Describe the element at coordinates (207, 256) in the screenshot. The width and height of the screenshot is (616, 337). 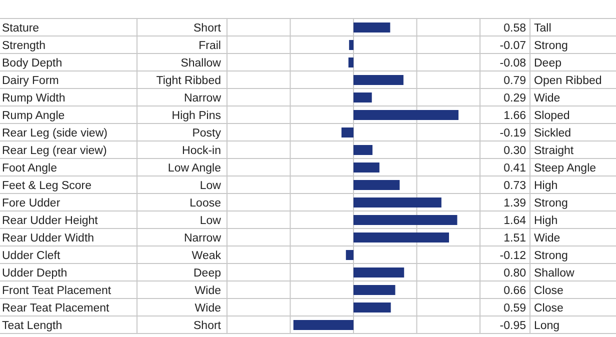
I see `text: Weak` at that location.